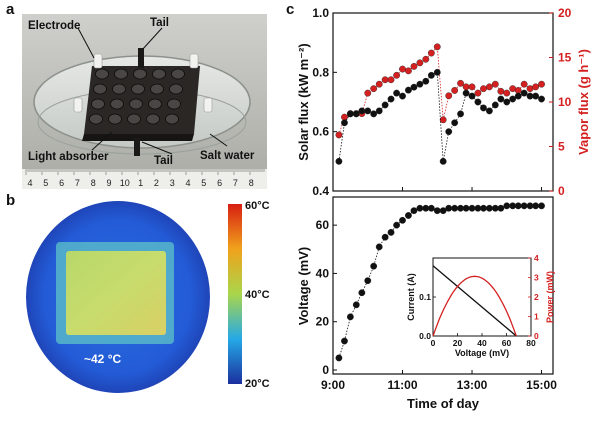 This screenshot has height=423, width=600. What do you see at coordinates (68, 157) in the screenshot?
I see `label-light-absorber: Light absorber` at bounding box center [68, 157].